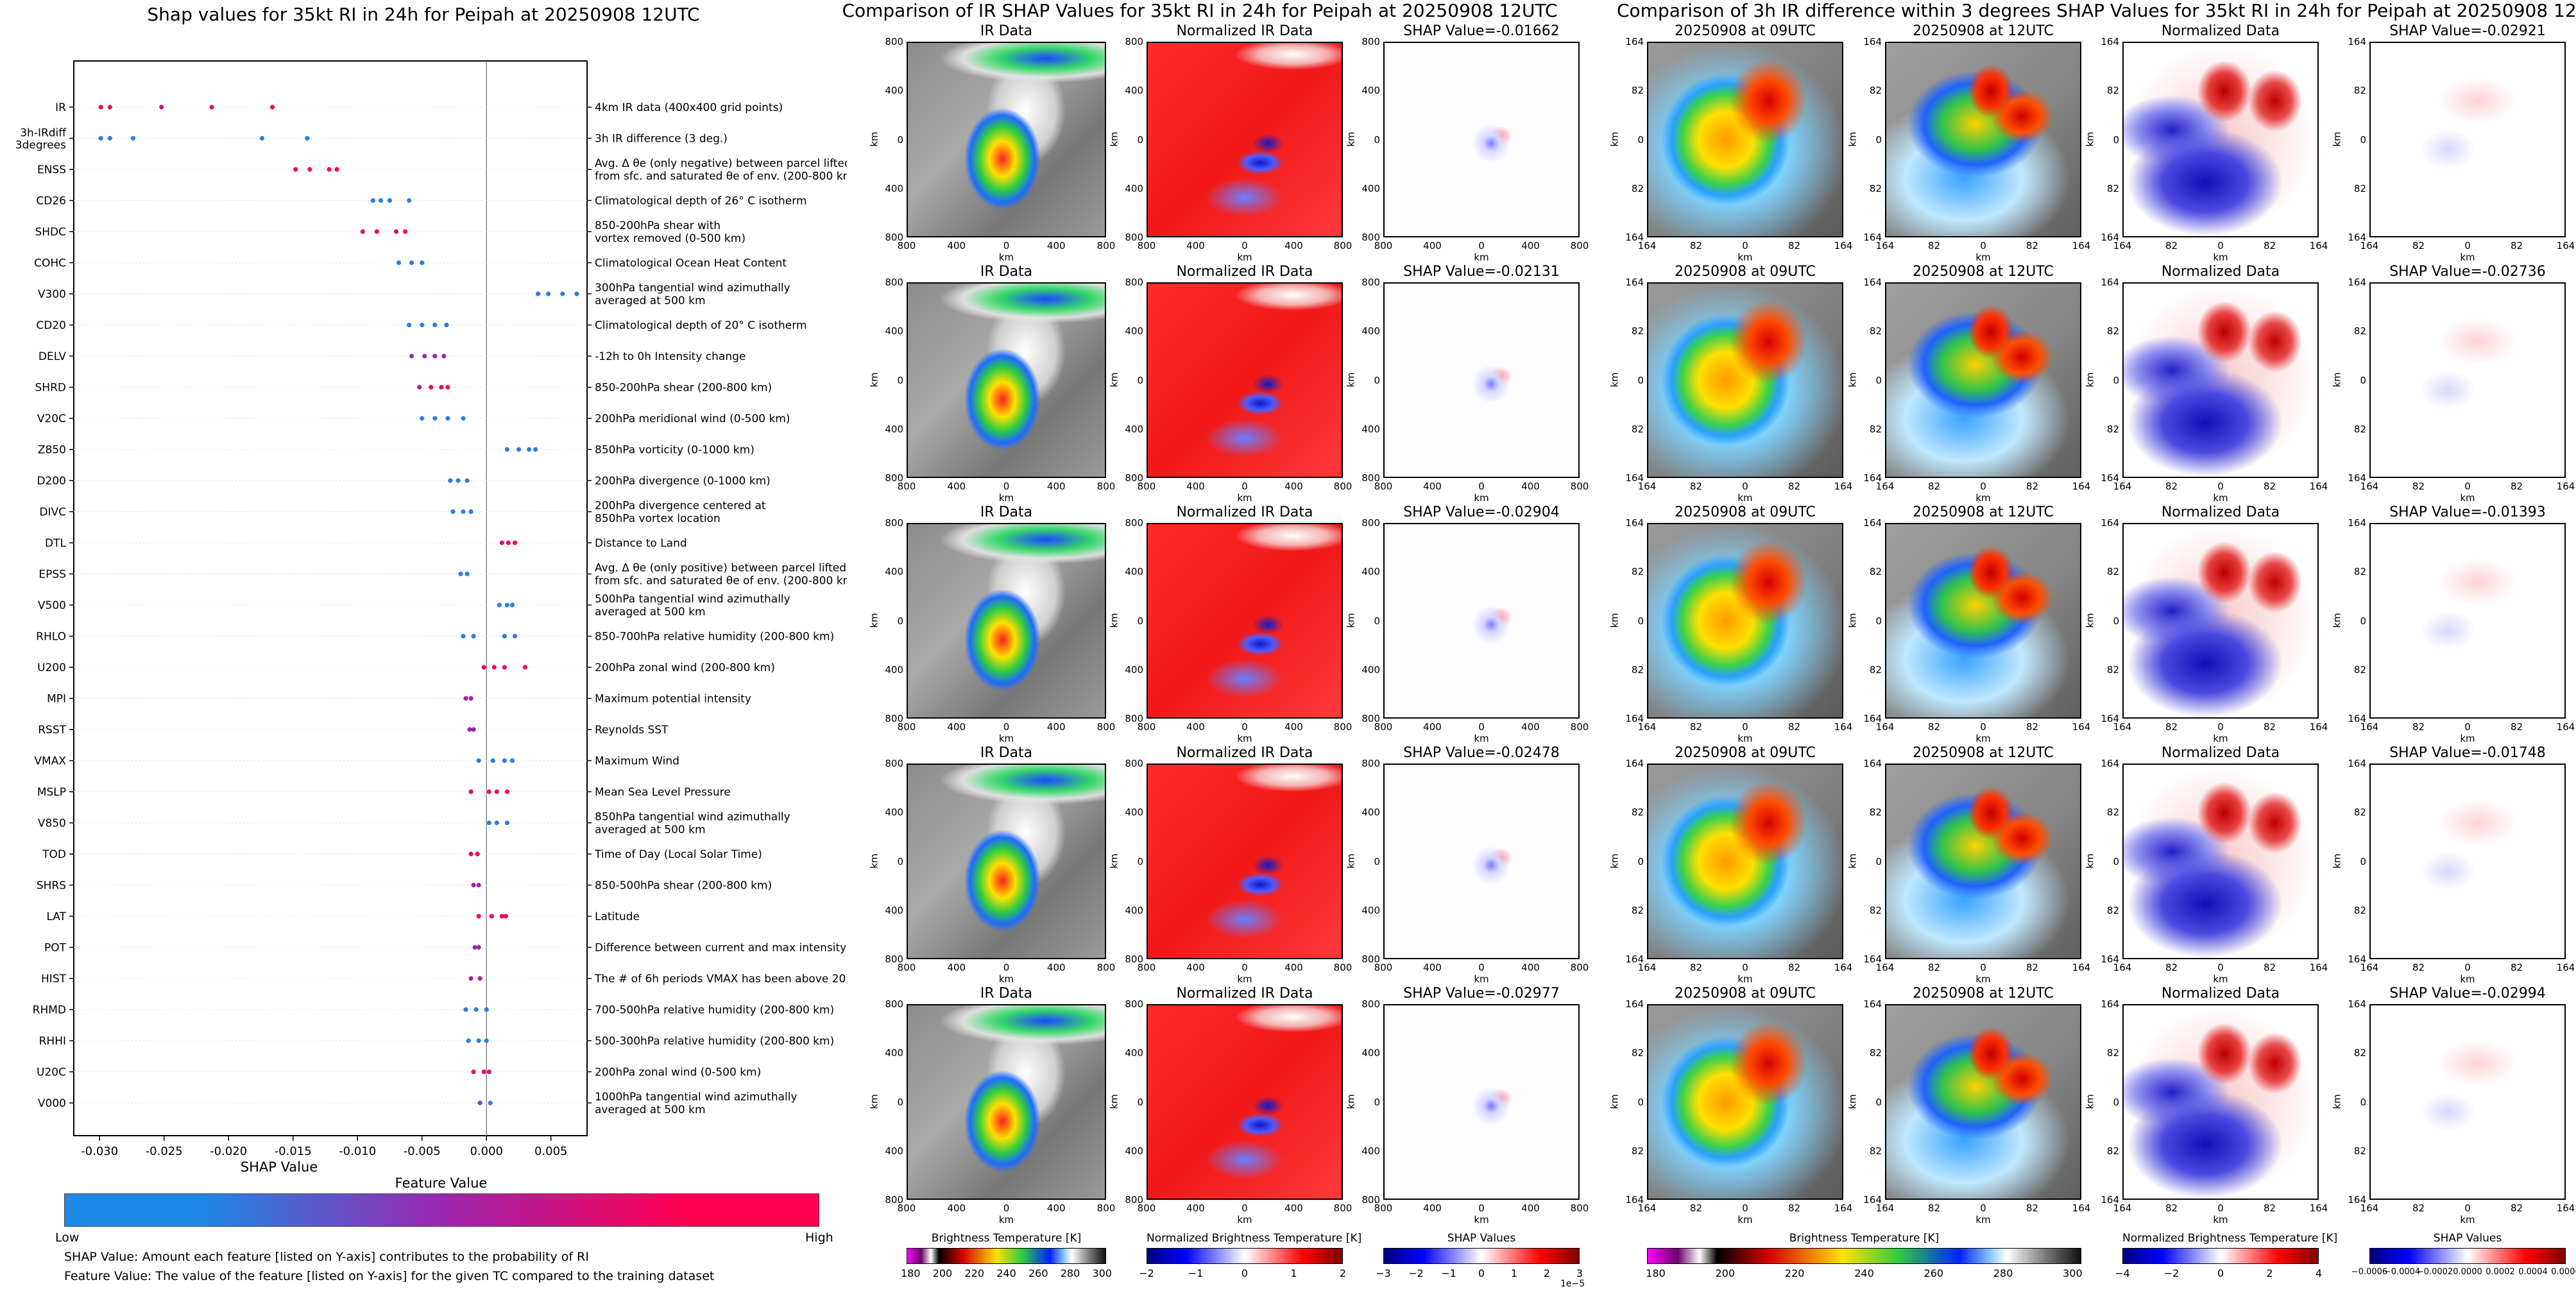  Describe the element at coordinates (2467, 31) in the screenshot. I see `panel-title: SHAP Value=-0.02921` at that location.